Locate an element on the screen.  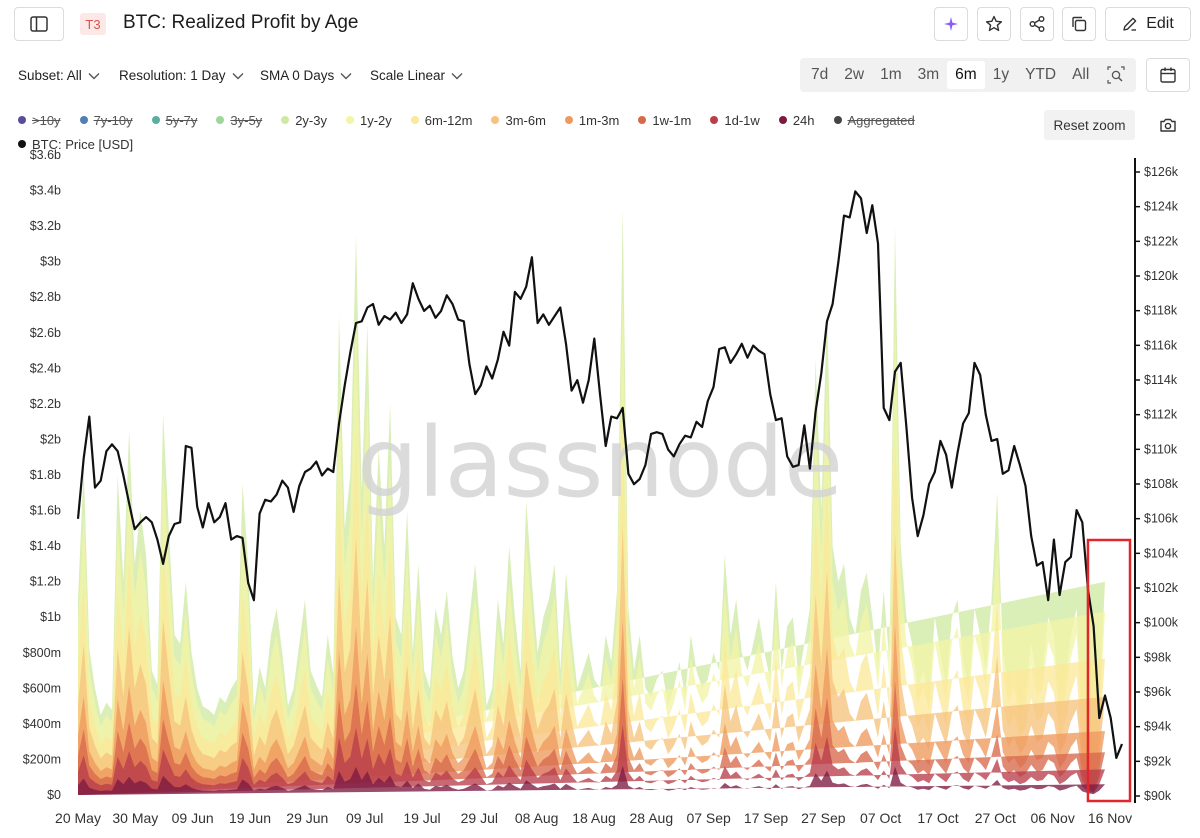
screenshot-button is located at coordinates (1168, 125).